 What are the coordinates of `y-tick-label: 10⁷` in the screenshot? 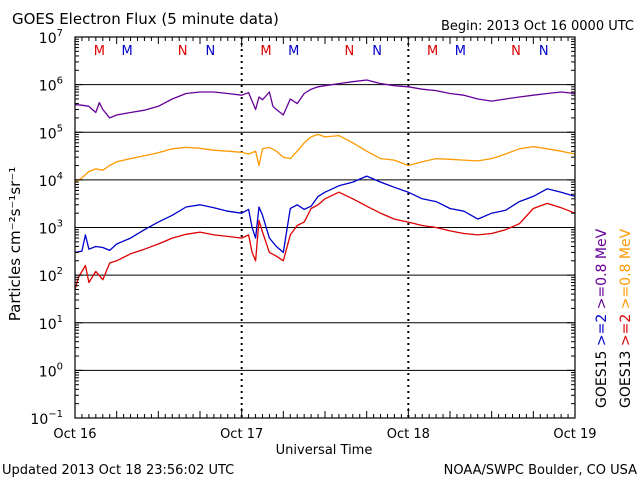 It's located at (51, 37).